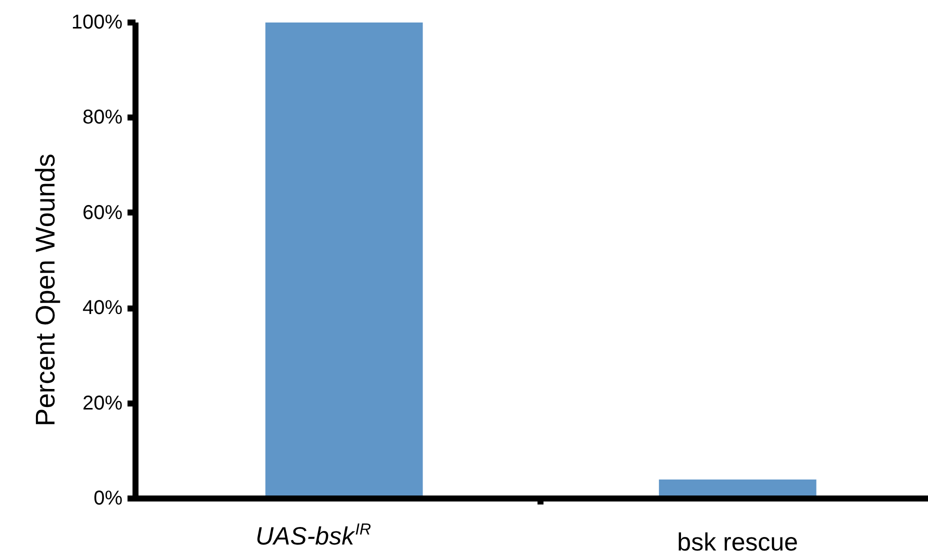 This screenshot has width=928, height=557. What do you see at coordinates (102, 308) in the screenshot?
I see `y-tick-label: 40%` at bounding box center [102, 308].